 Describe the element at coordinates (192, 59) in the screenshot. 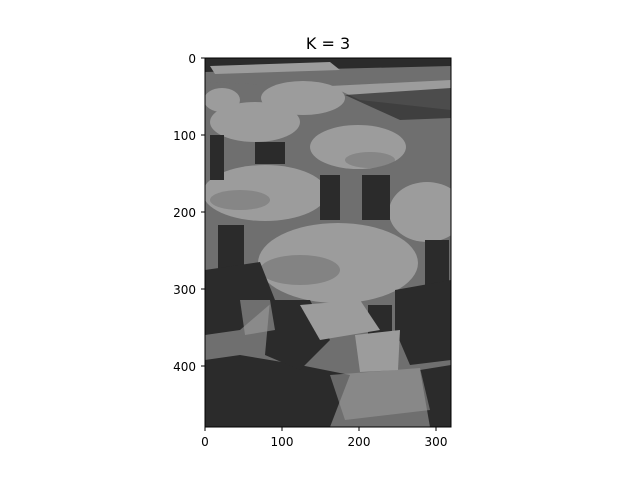

I see `y-tick-label: 0` at that location.